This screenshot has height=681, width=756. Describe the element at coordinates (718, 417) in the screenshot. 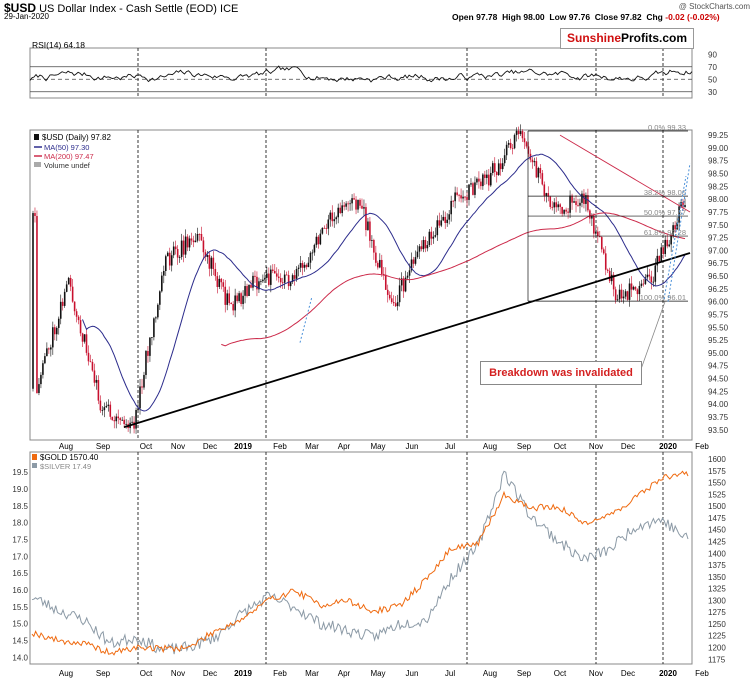

I see `usd-tick-label: 93.75` at that location.